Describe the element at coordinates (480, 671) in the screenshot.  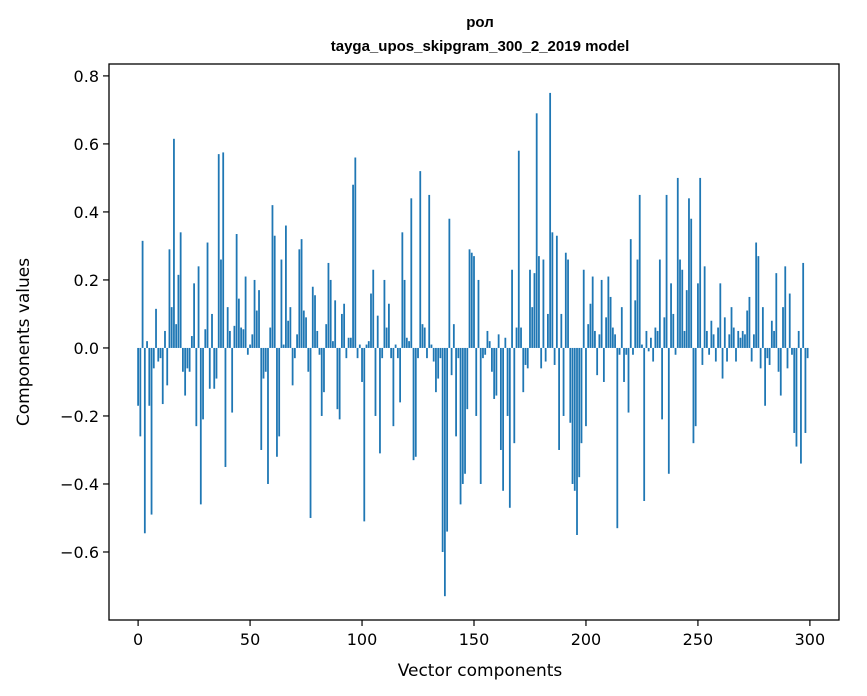
I see `x-axis-label: Vector components` at that location.